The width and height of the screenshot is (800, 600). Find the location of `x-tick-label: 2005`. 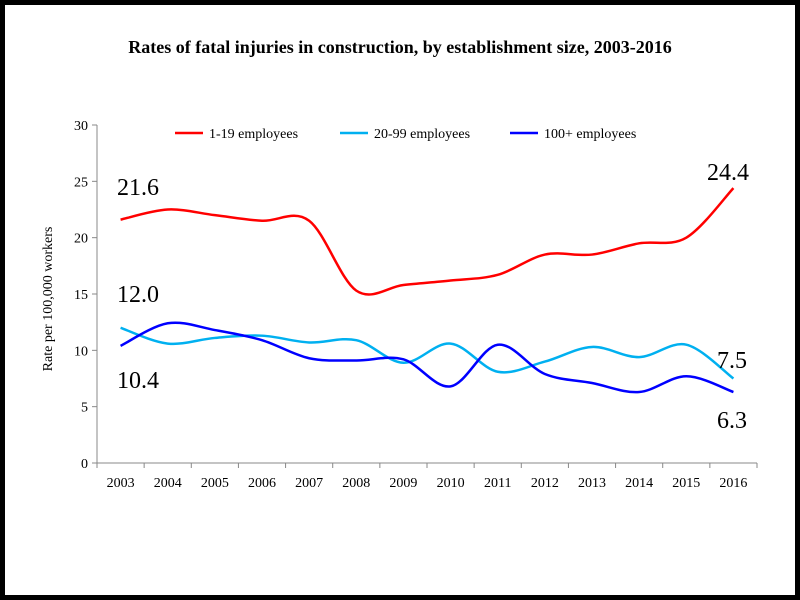

x-tick-label: 2005 is located at coordinates (215, 483).